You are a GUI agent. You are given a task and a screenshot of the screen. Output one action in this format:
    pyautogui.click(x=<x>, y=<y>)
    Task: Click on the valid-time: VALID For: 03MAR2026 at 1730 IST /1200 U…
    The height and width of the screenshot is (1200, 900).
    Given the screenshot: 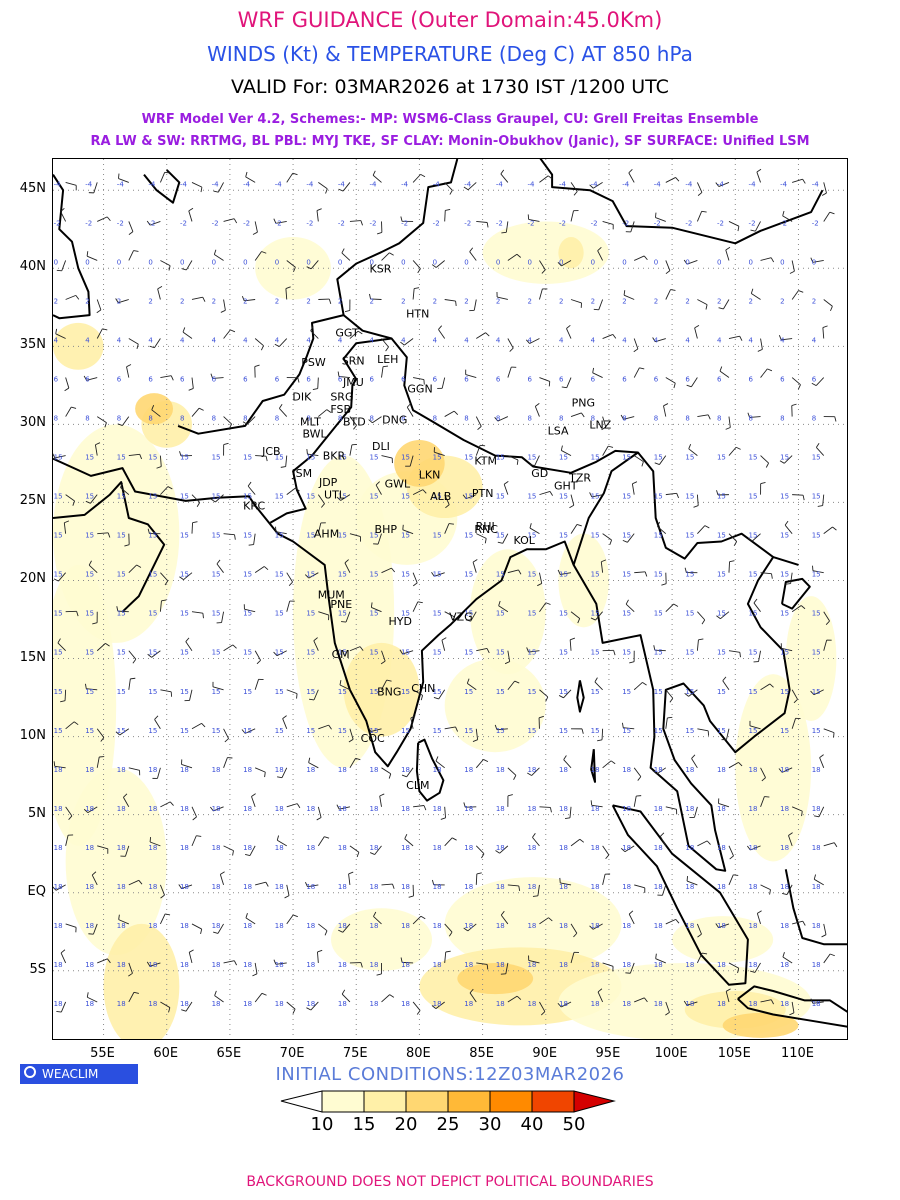 What is the action you would take?
    pyautogui.click(x=450, y=87)
    